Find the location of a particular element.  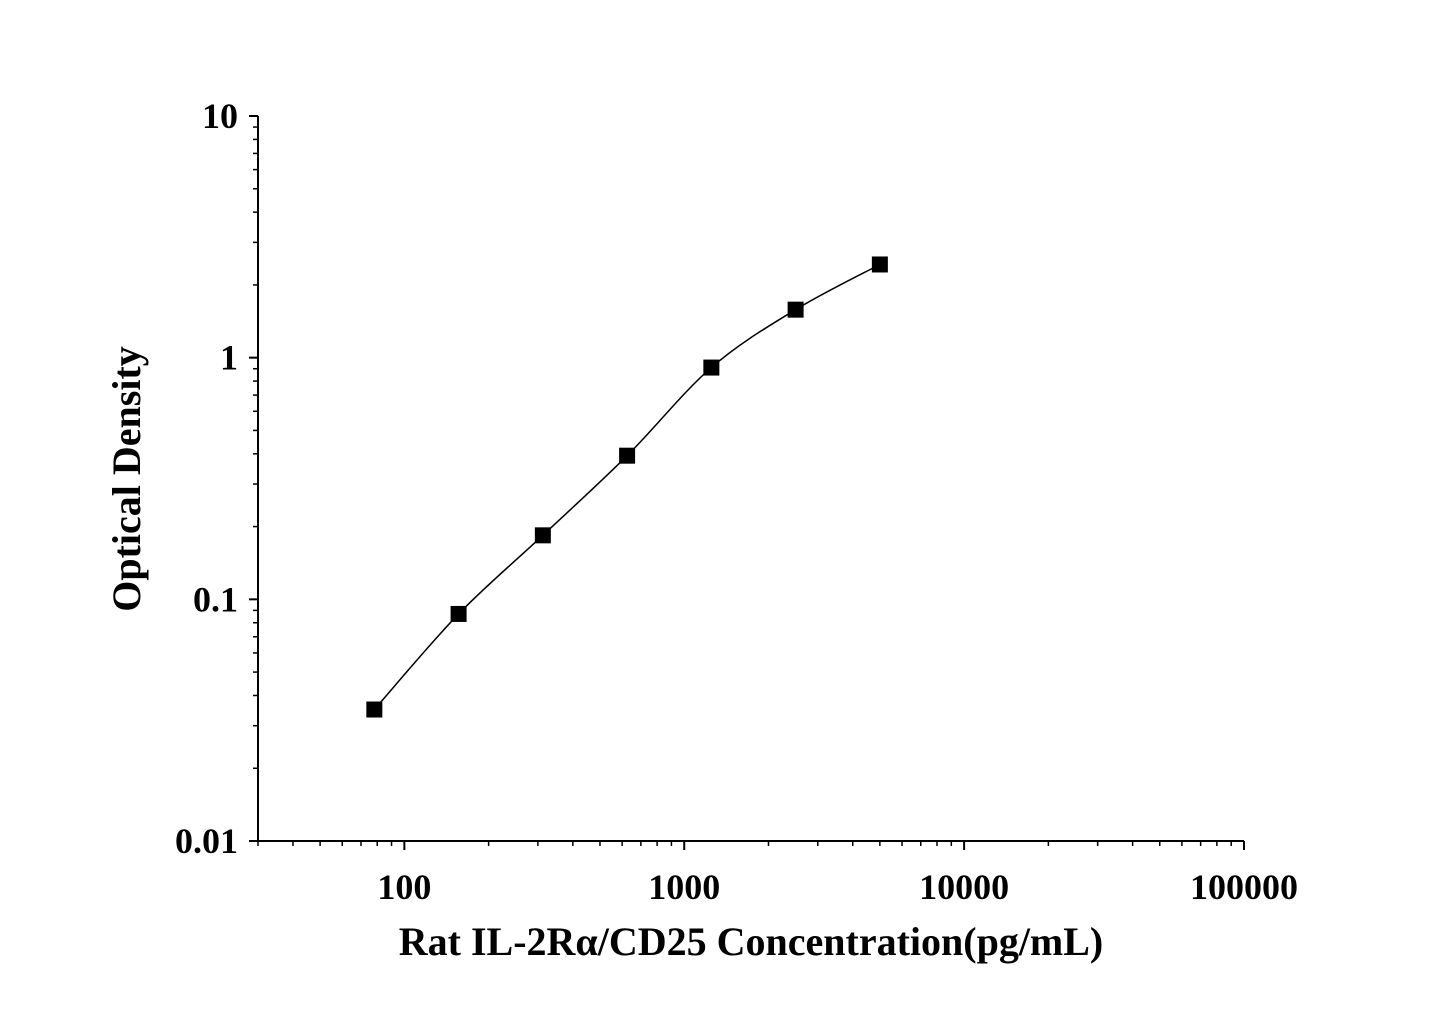

x-tick-label: 10000 is located at coordinates (964, 887).